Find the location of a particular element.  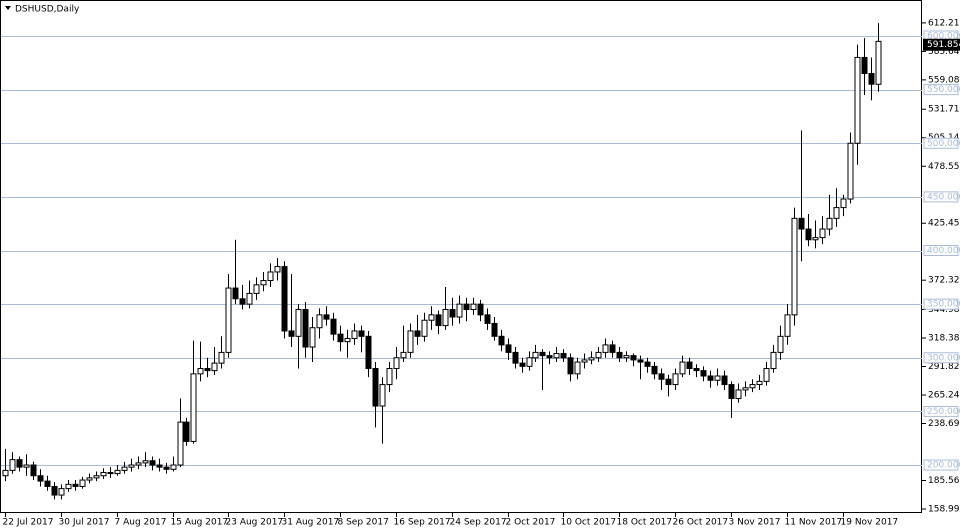

level-label: 500.000 is located at coordinates (943, 144).